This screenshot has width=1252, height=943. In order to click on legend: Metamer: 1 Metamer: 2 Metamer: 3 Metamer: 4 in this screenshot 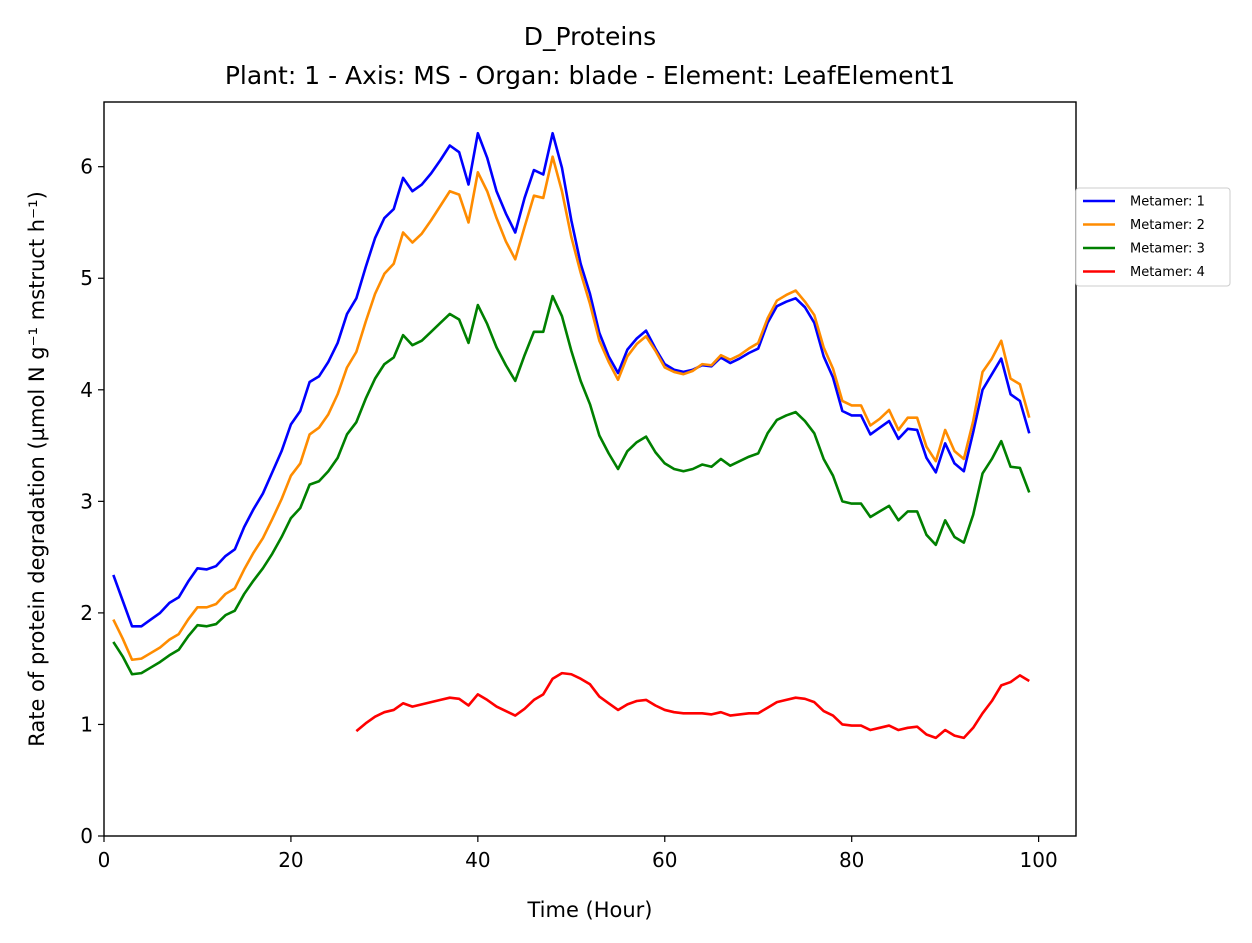, I will do `click(1153, 237)`.